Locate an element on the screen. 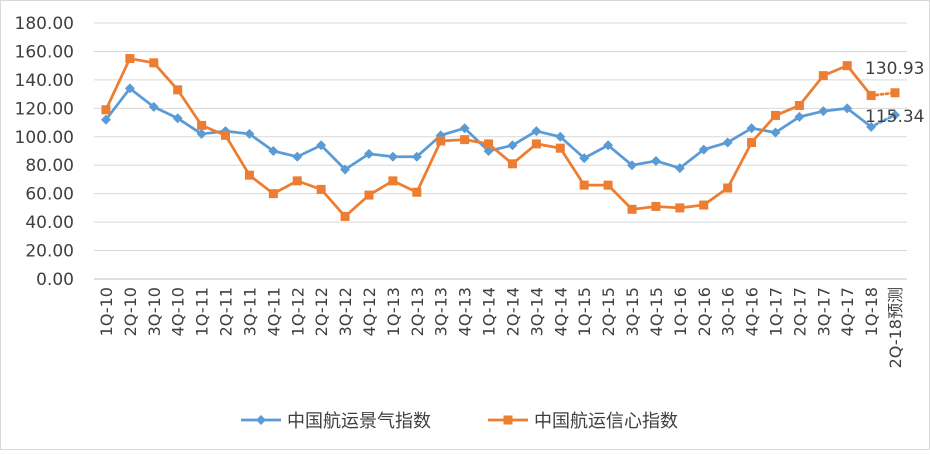 Image resolution: width=930 pixels, height=455 pixels. annotation-prosperity-forecast: 115.34 is located at coordinates (894, 117).